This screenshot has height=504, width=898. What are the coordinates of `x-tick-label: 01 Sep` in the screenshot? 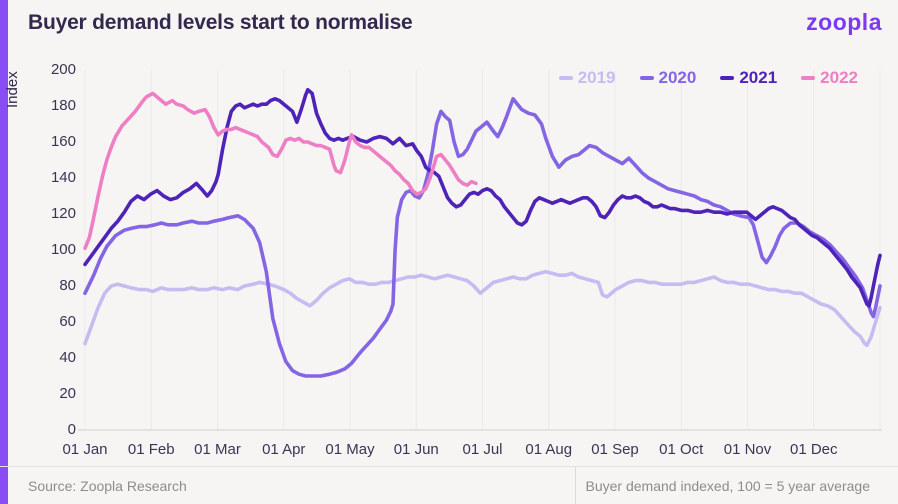 It's located at (615, 449).